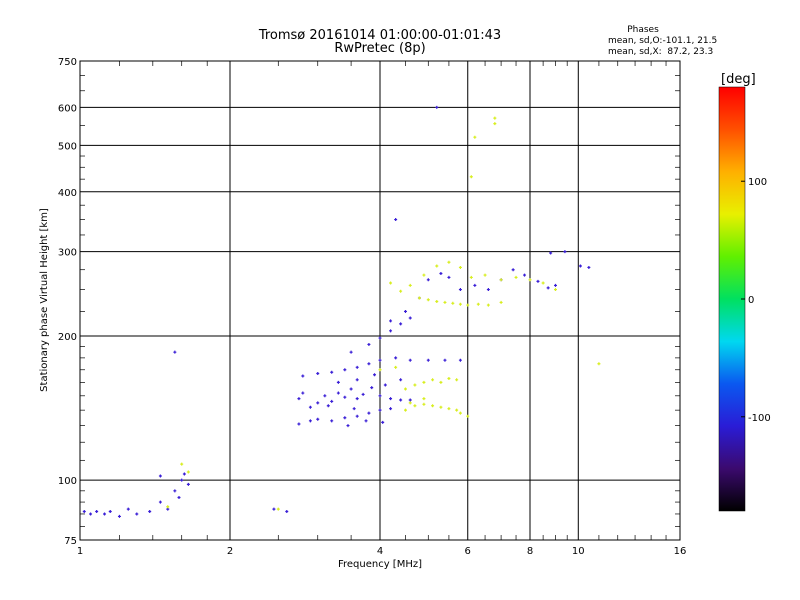 This screenshot has width=800, height=600. I want to click on y-tick-label: 750, so click(67, 62).